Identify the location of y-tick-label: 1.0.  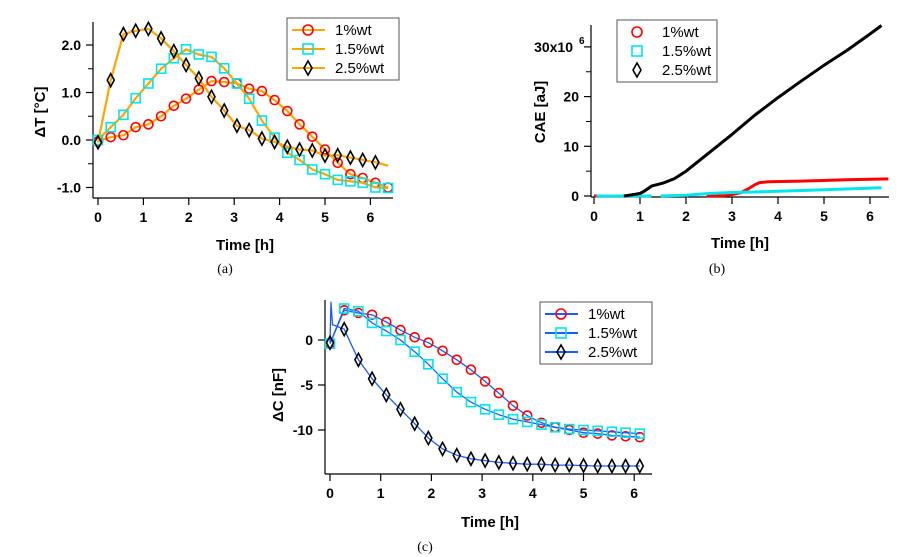
(72, 93).